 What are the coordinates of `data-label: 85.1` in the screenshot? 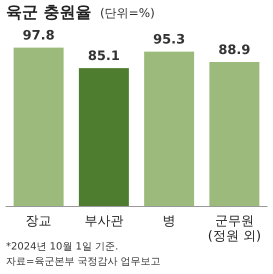 It's located at (104, 56).